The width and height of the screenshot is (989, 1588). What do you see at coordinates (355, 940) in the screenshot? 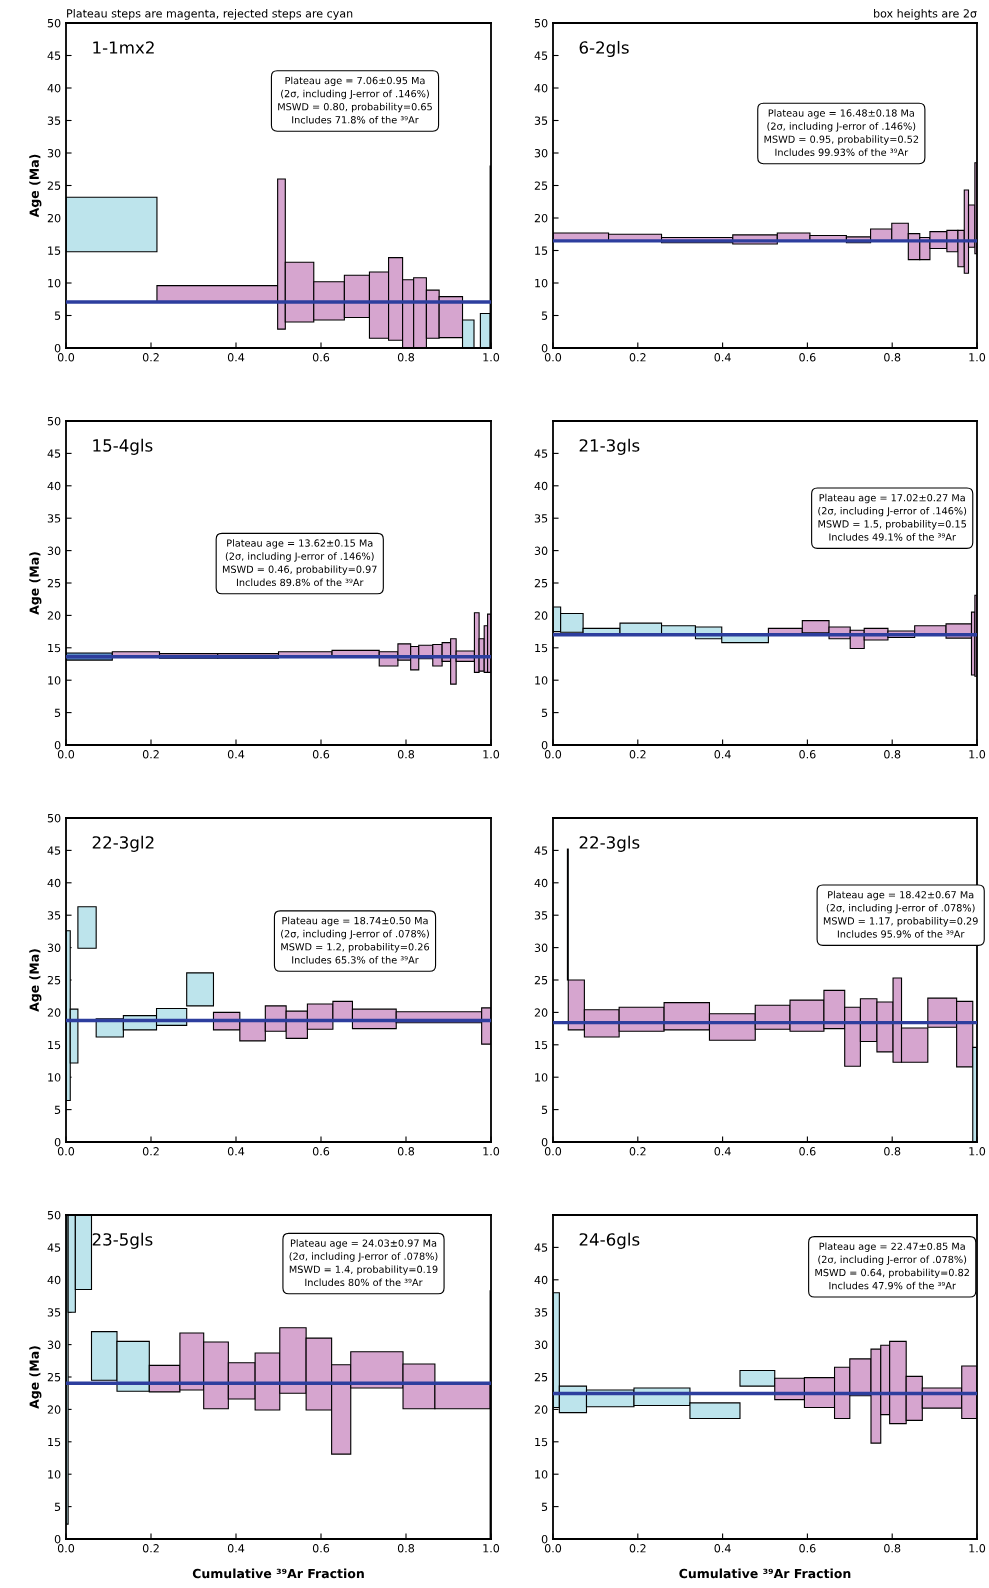
I see `annotation: Plateau age = 18.74±0.50 Ma (2σ, including J-error of .078%) MSWD = 1.2, probability=0.26 Includes 65.3% of the ³⁹Ar` at bounding box center [355, 940].